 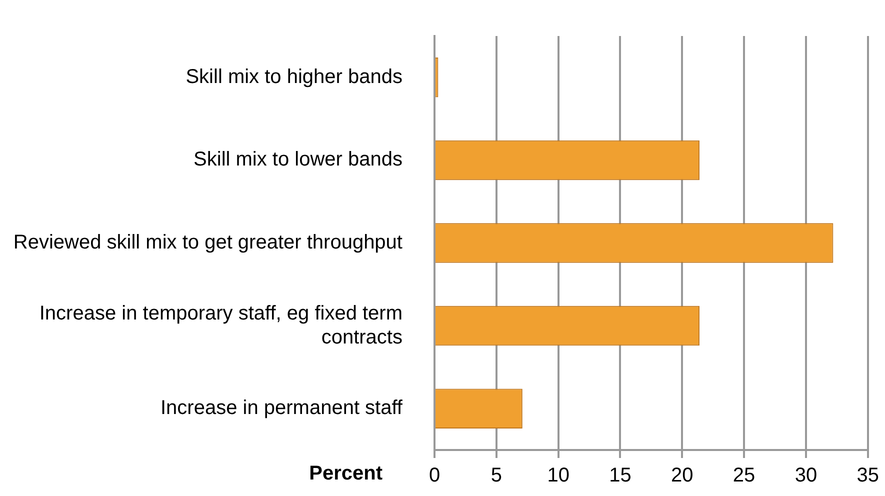 I want to click on x-tick-label: 20, so click(x=682, y=475).